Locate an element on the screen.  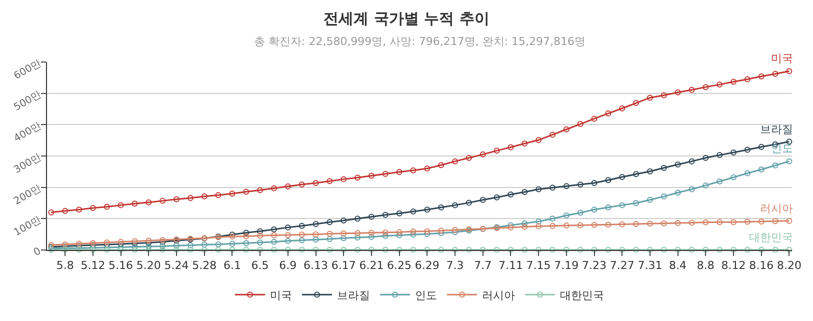
x-tick-label: 7.23 is located at coordinates (594, 265).